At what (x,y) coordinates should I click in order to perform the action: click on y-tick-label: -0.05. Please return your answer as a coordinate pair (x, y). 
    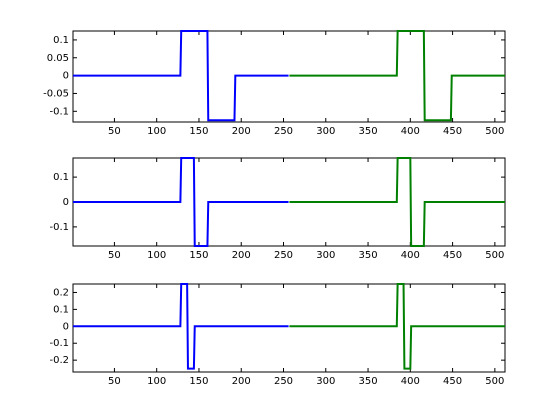
    Looking at the image, I should click on (56, 93).